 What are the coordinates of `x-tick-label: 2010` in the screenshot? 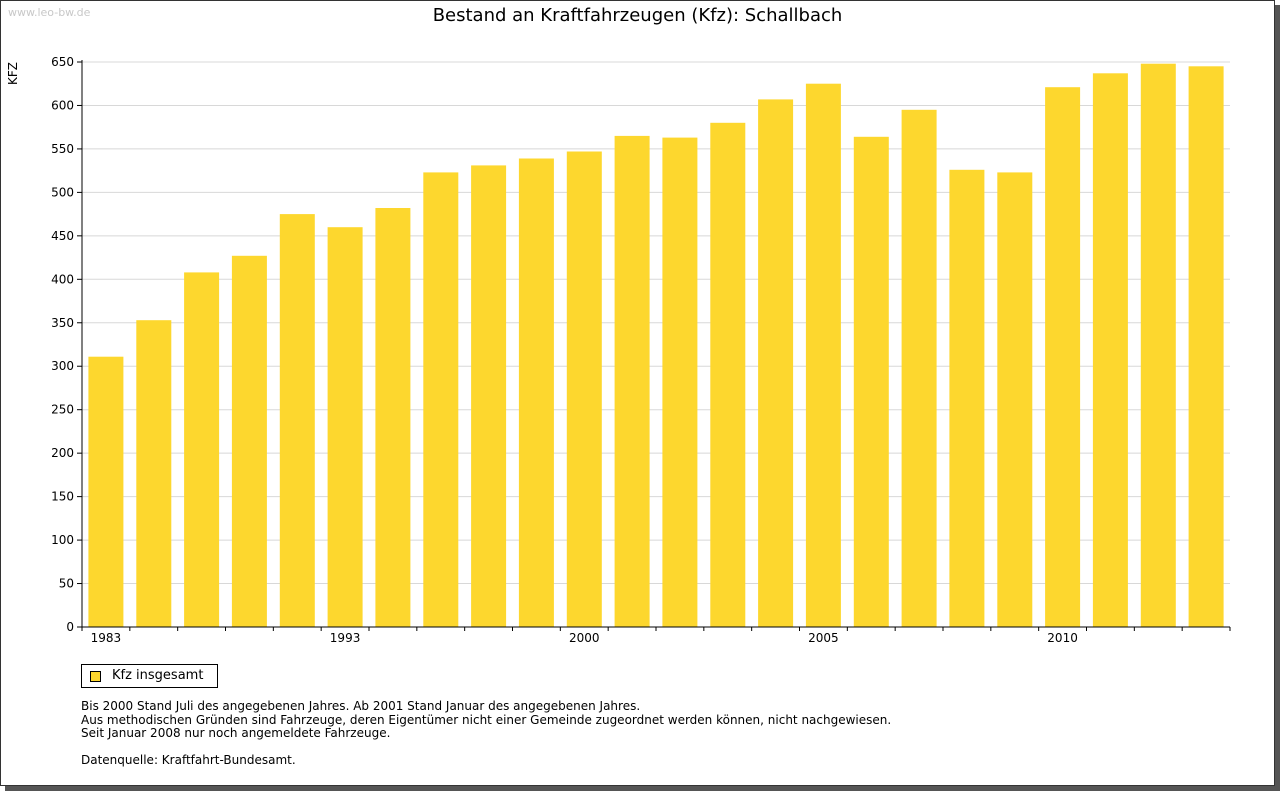 It's located at (1062, 638).